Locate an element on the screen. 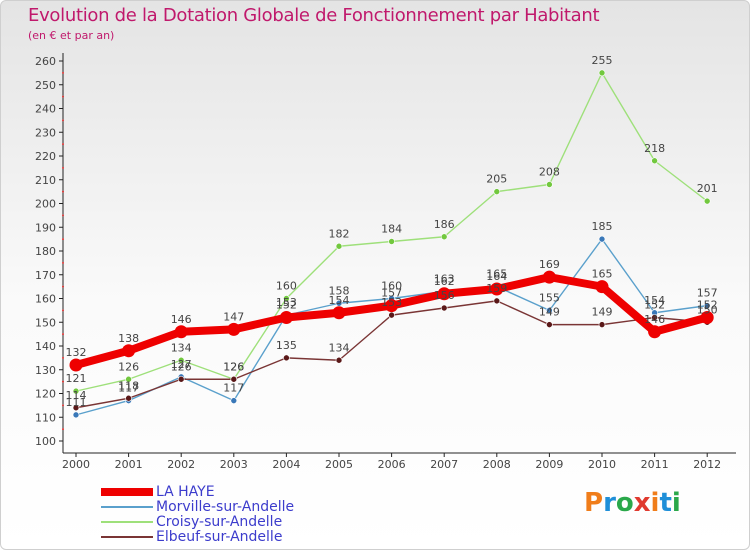  logo-letter: r is located at coordinates (609, 503).